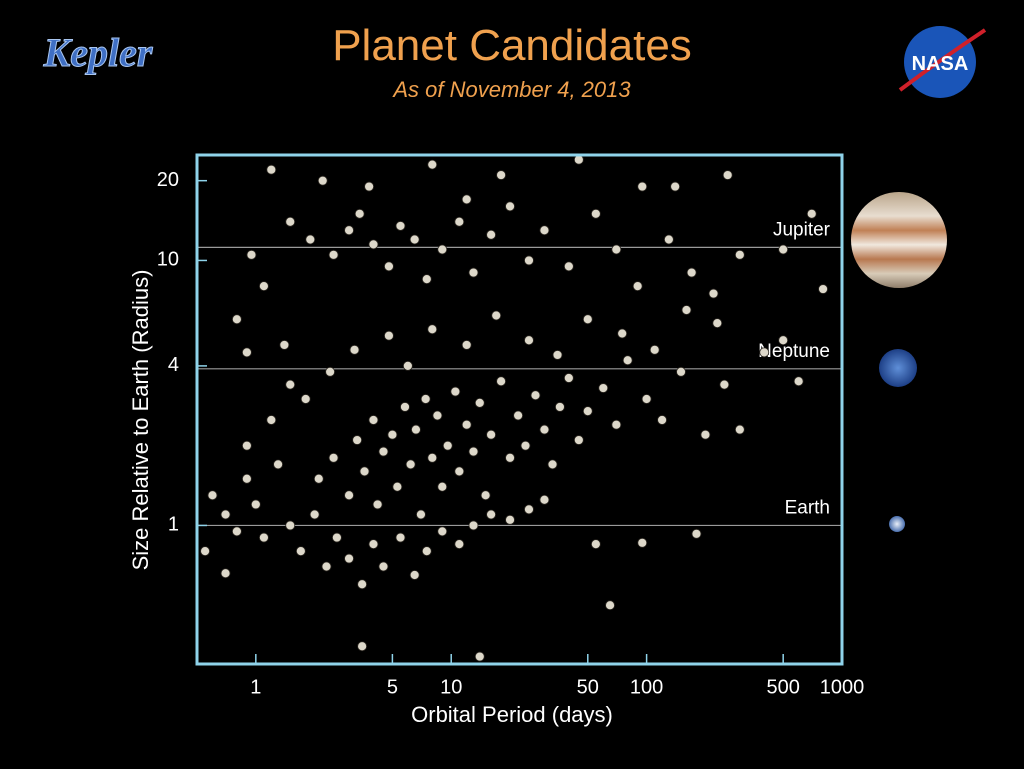 Image resolution: width=1024 pixels, height=769 pixels. I want to click on y-axis-label: Size Relative to Earth (Radius), so click(140, 420).